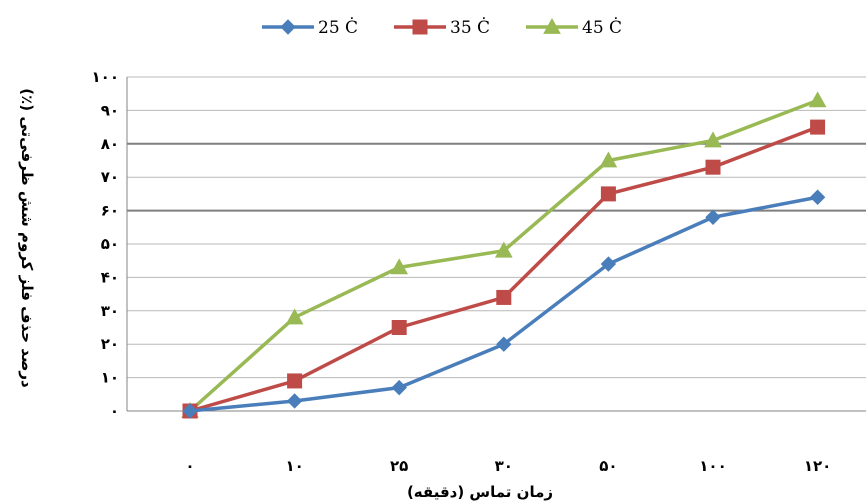  Describe the element at coordinates (110, 144) in the screenshot. I see `y-tick-label: ۸۰` at that location.